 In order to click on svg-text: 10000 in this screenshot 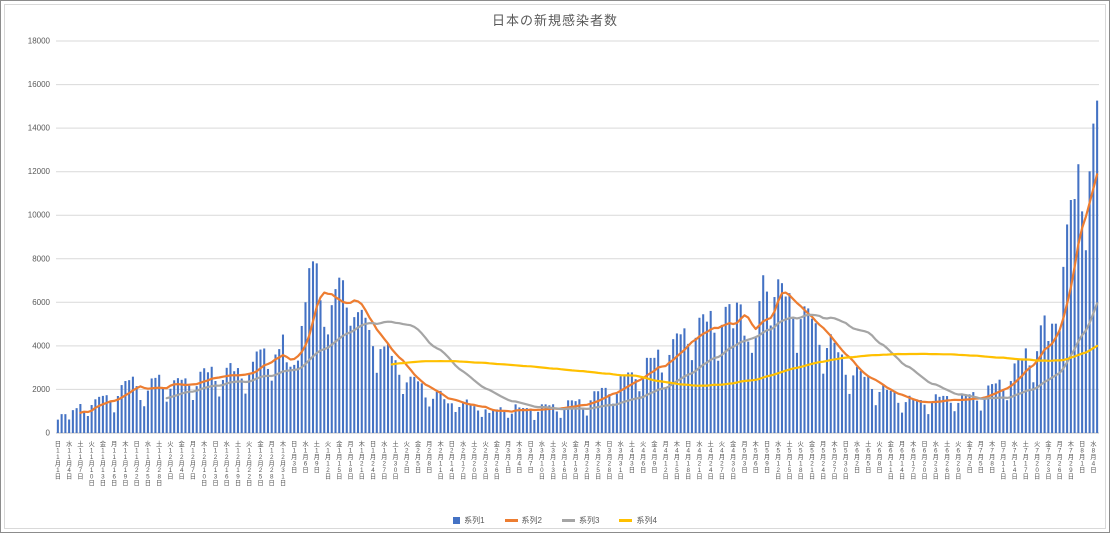, I will do `click(39, 215)`.